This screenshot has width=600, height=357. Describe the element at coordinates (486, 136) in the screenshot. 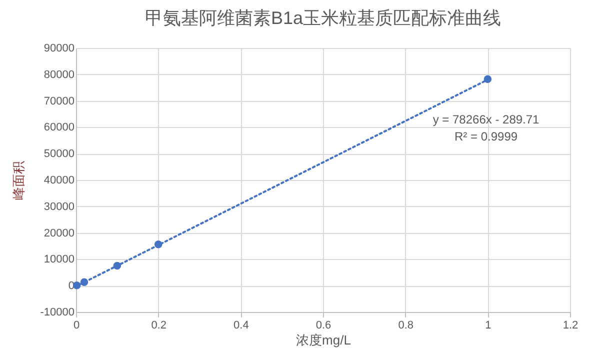

I see `annotation: R² = 0.9999` at that location.